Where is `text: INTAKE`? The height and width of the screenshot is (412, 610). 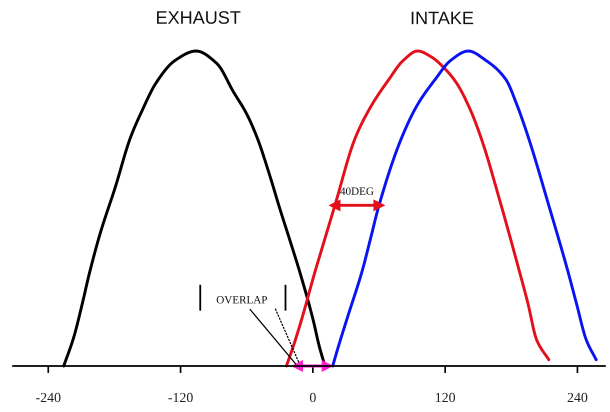 text: INTAKE is located at coordinates (443, 18).